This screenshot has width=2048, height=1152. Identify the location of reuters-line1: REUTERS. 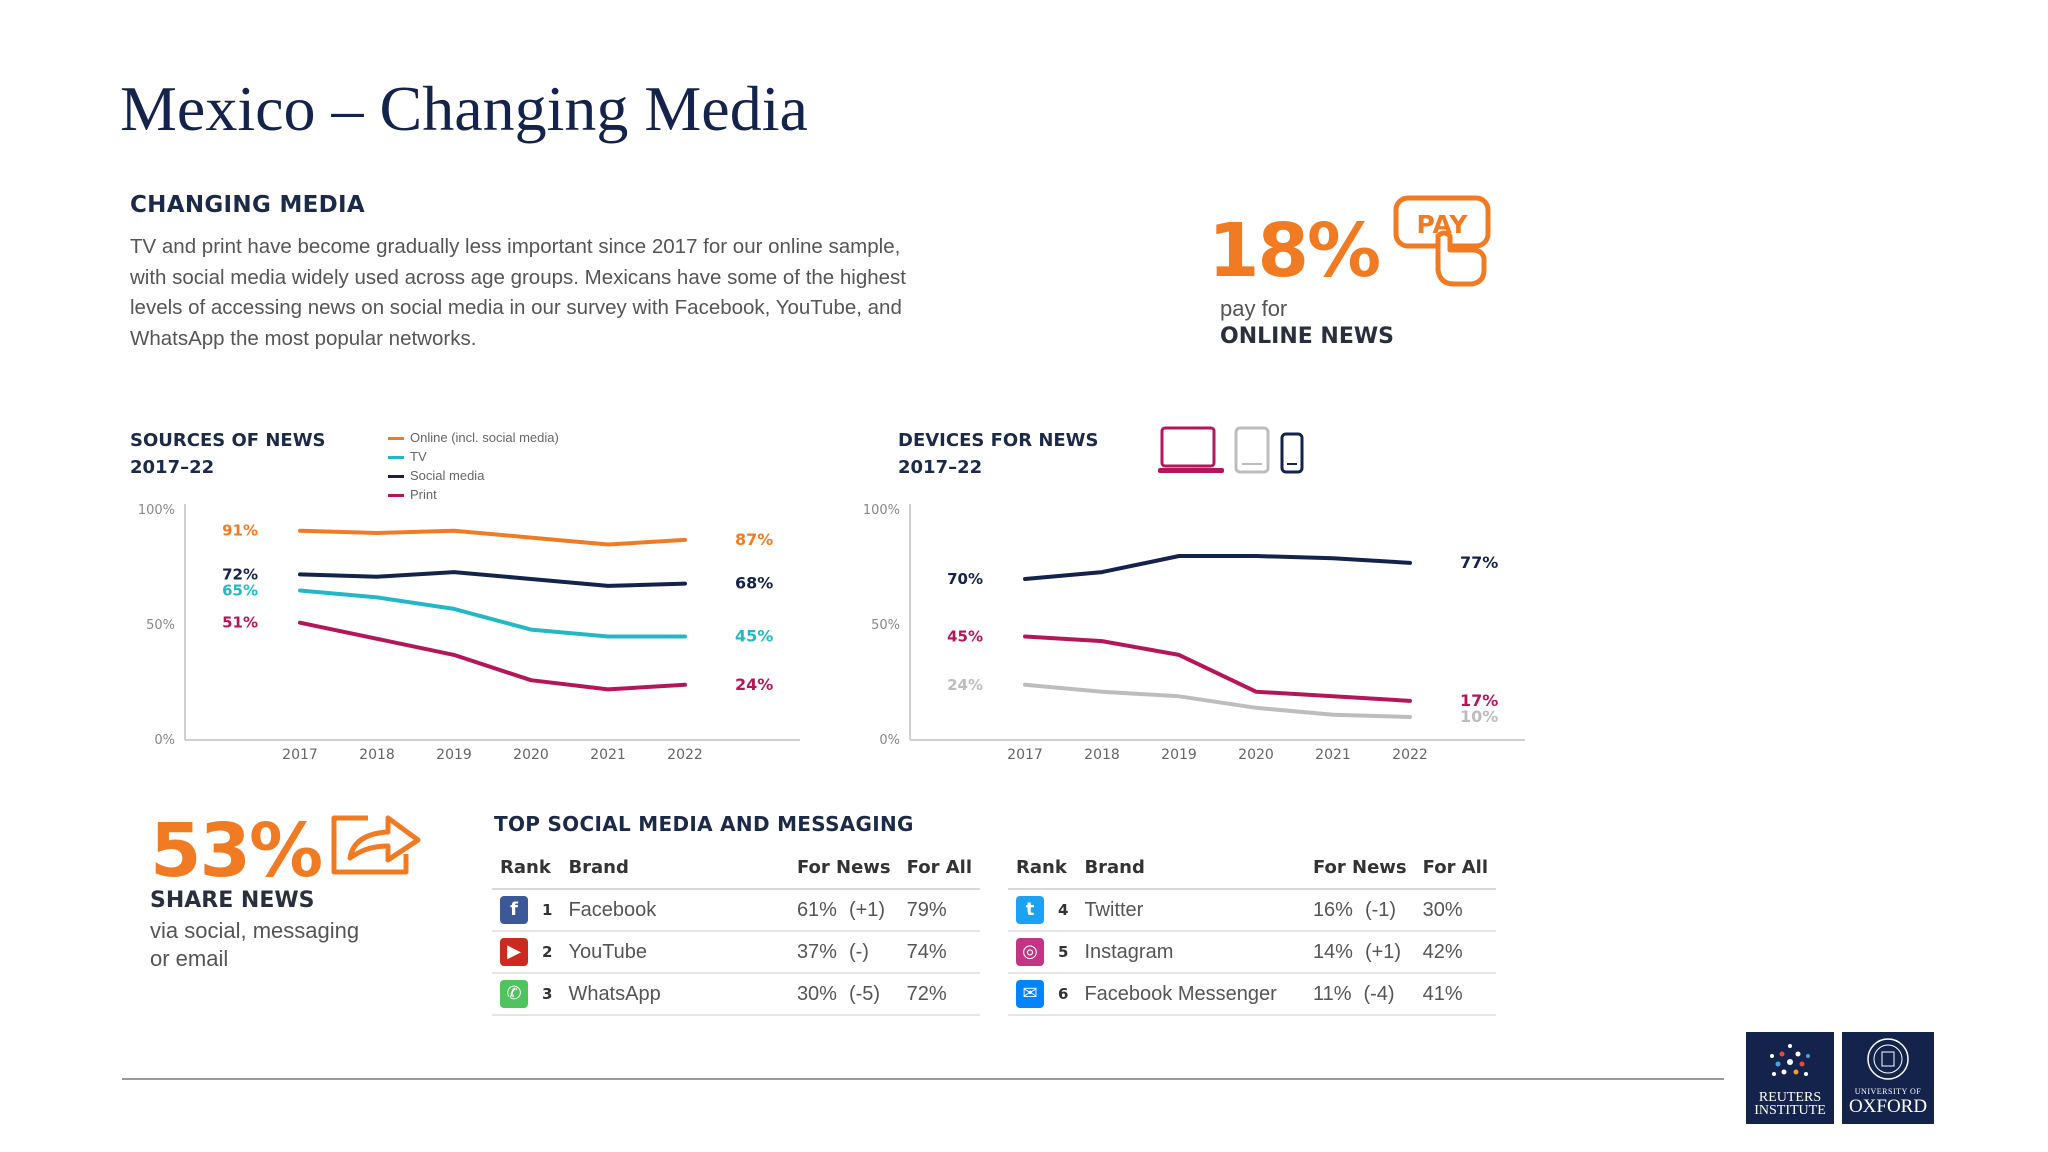
(1790, 1097).